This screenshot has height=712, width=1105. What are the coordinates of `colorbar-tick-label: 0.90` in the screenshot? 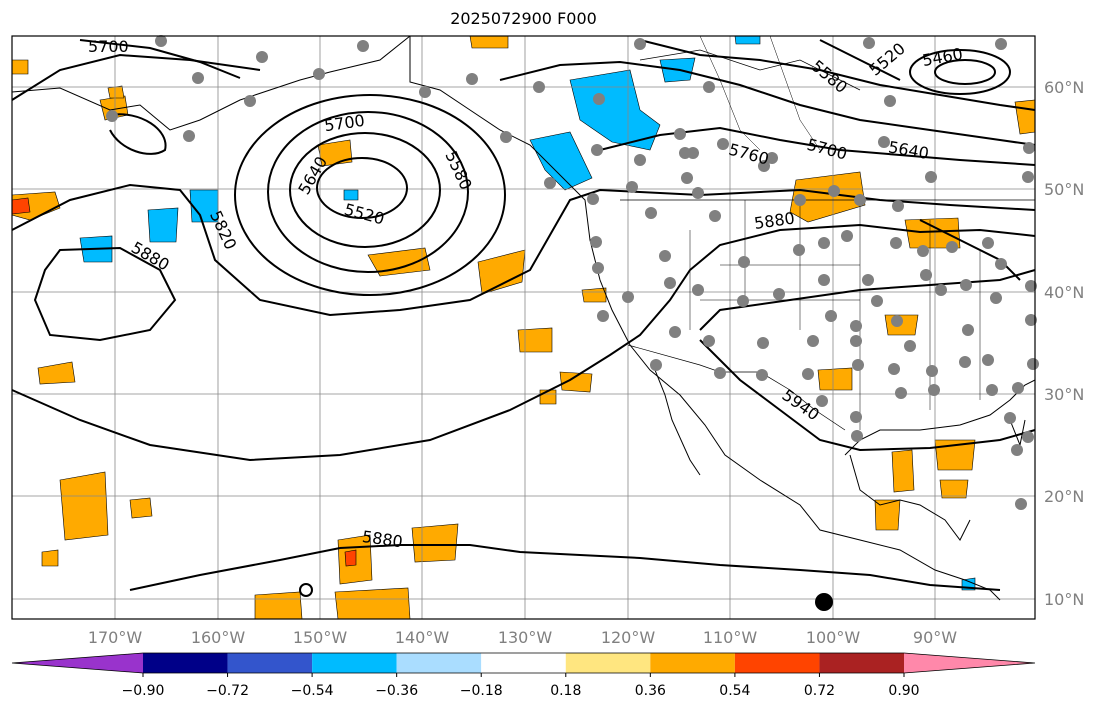 It's located at (903, 691).